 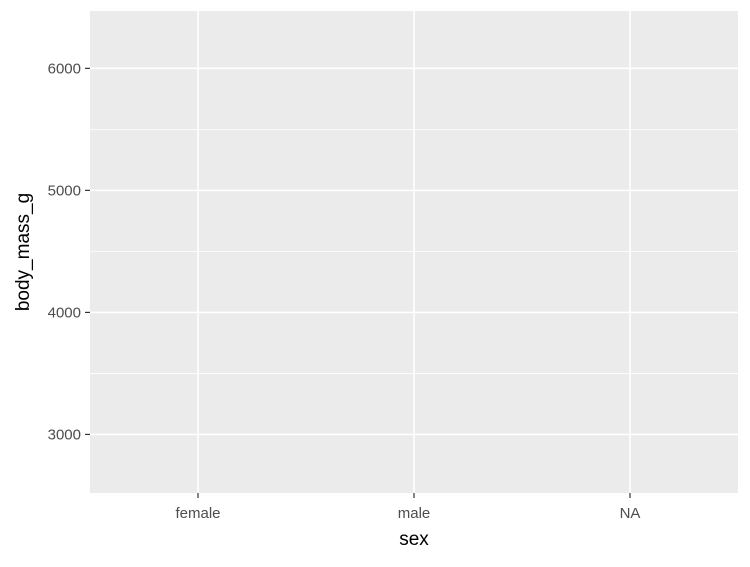 I want to click on x-axis: female male NA, so click(x=407, y=507).